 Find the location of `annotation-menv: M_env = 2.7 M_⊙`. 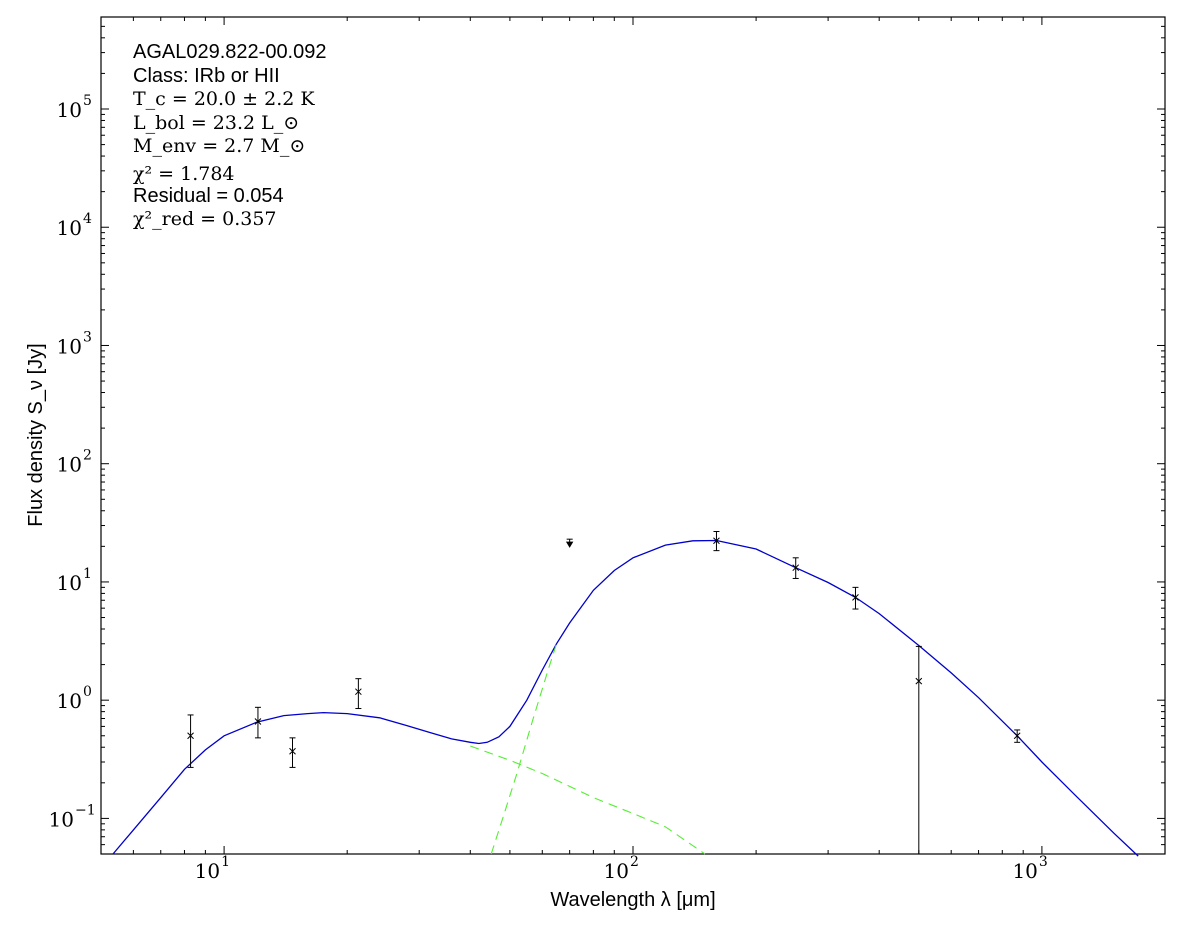

annotation-menv: M_env = 2.7 M_⊙ is located at coordinates (219, 146).